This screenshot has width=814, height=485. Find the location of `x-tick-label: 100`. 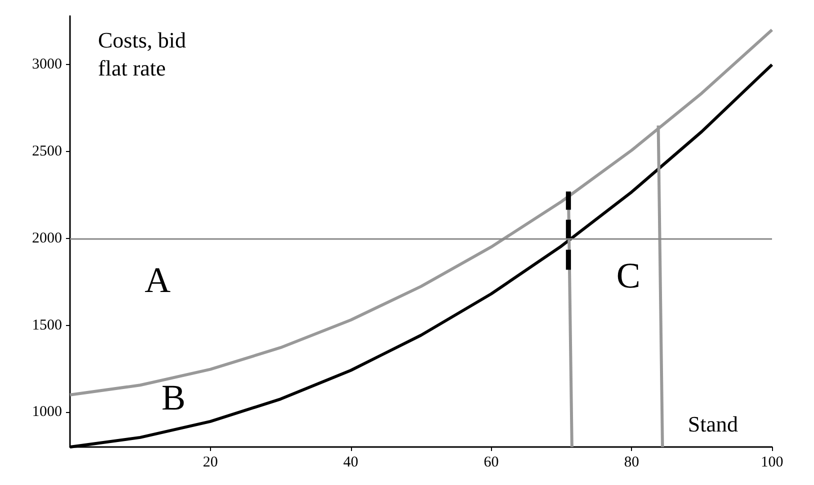

x-tick-label: 100 is located at coordinates (772, 462).